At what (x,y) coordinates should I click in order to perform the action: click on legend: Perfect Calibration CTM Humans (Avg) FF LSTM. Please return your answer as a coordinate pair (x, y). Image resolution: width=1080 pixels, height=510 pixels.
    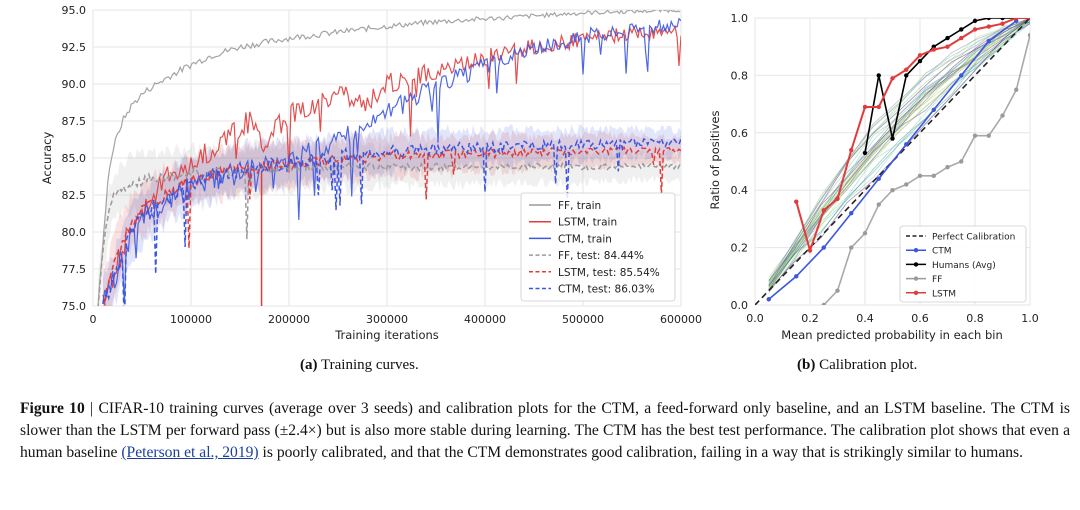
    Looking at the image, I should click on (963, 264).